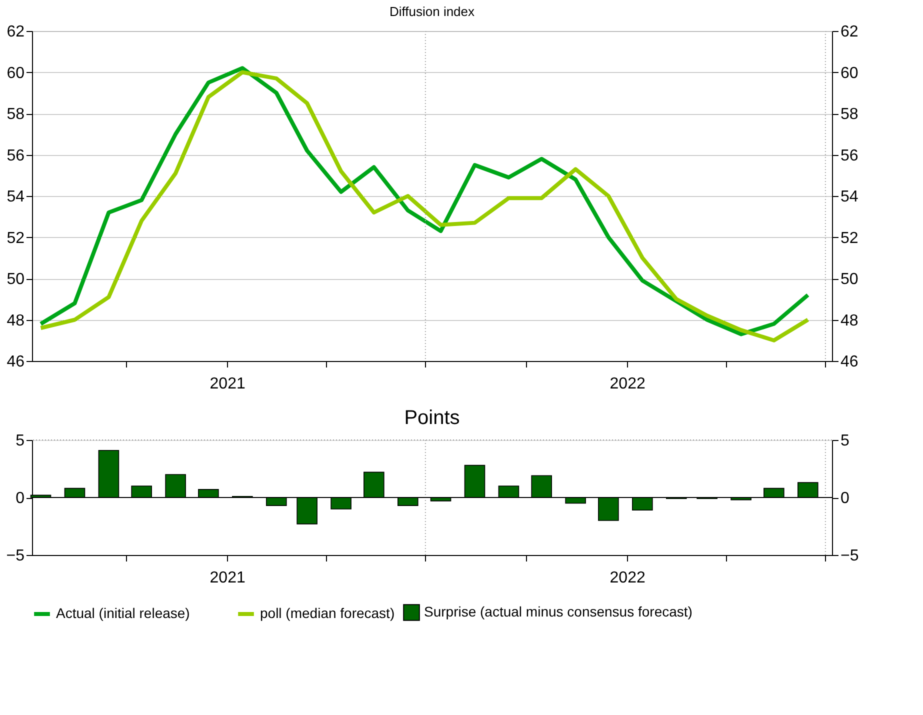 Image resolution: width=923 pixels, height=715 pixels. What do you see at coordinates (849, 114) in the screenshot?
I see `y2-tick-label: 58` at bounding box center [849, 114].